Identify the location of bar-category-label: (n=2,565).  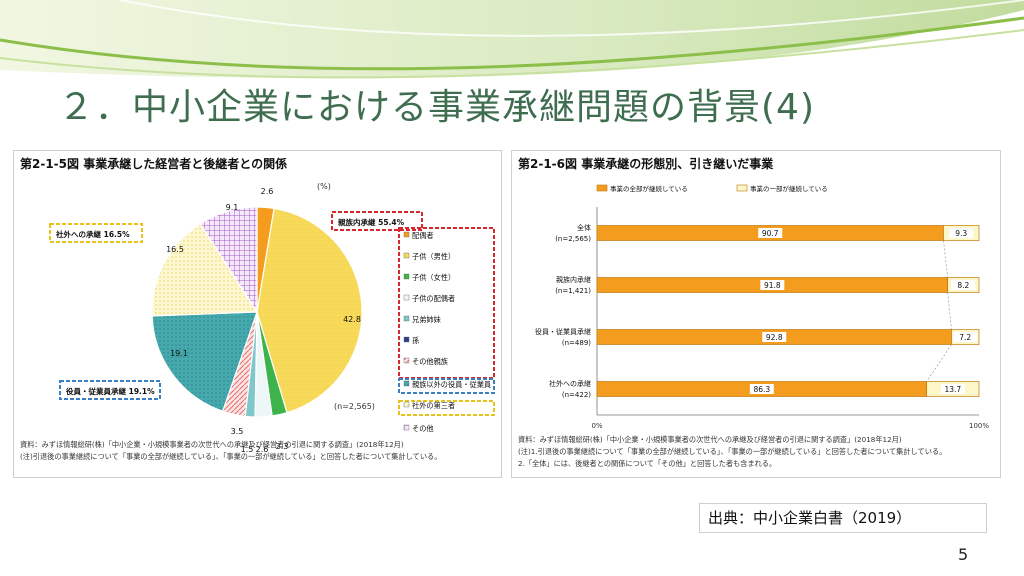
(573, 239).